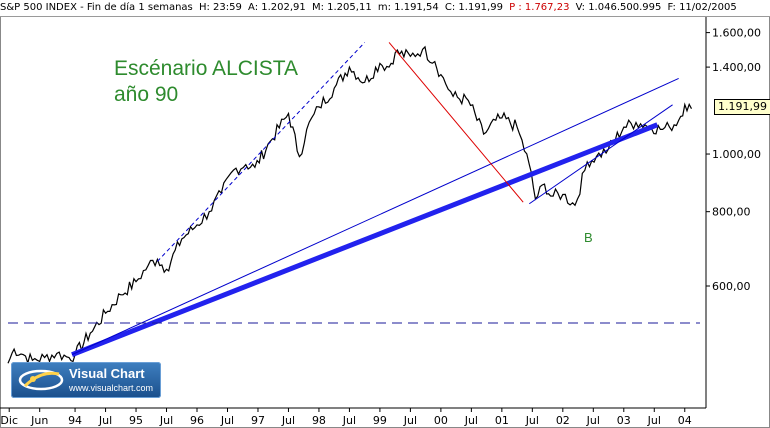  Describe the element at coordinates (588, 237) in the screenshot. I see `point-b-label: B` at that location.